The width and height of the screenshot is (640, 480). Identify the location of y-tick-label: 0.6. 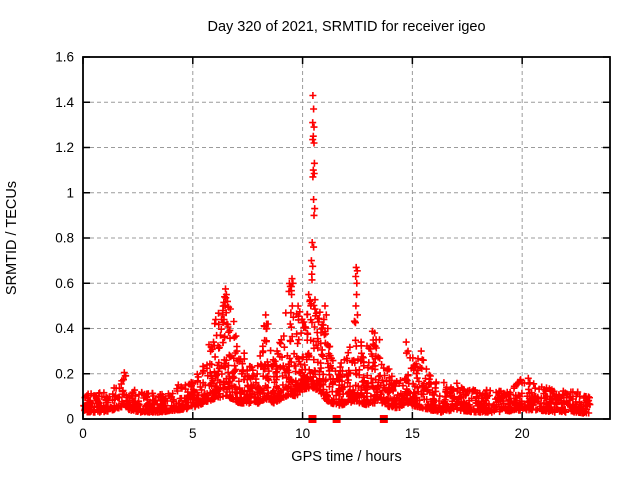
(64, 283).